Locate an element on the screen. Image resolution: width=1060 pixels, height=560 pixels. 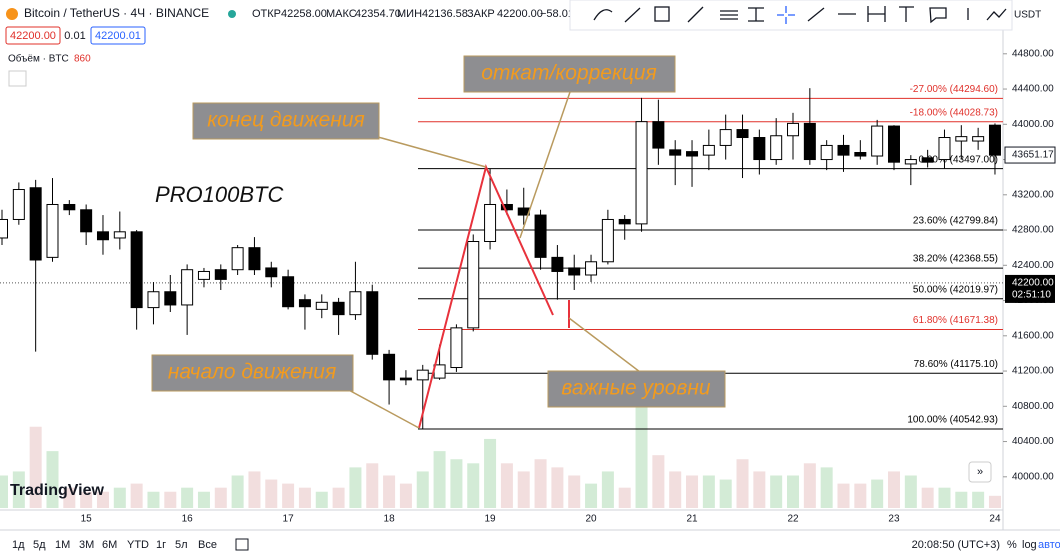
ohlc-label: ЗАКР is located at coordinates (481, 14).